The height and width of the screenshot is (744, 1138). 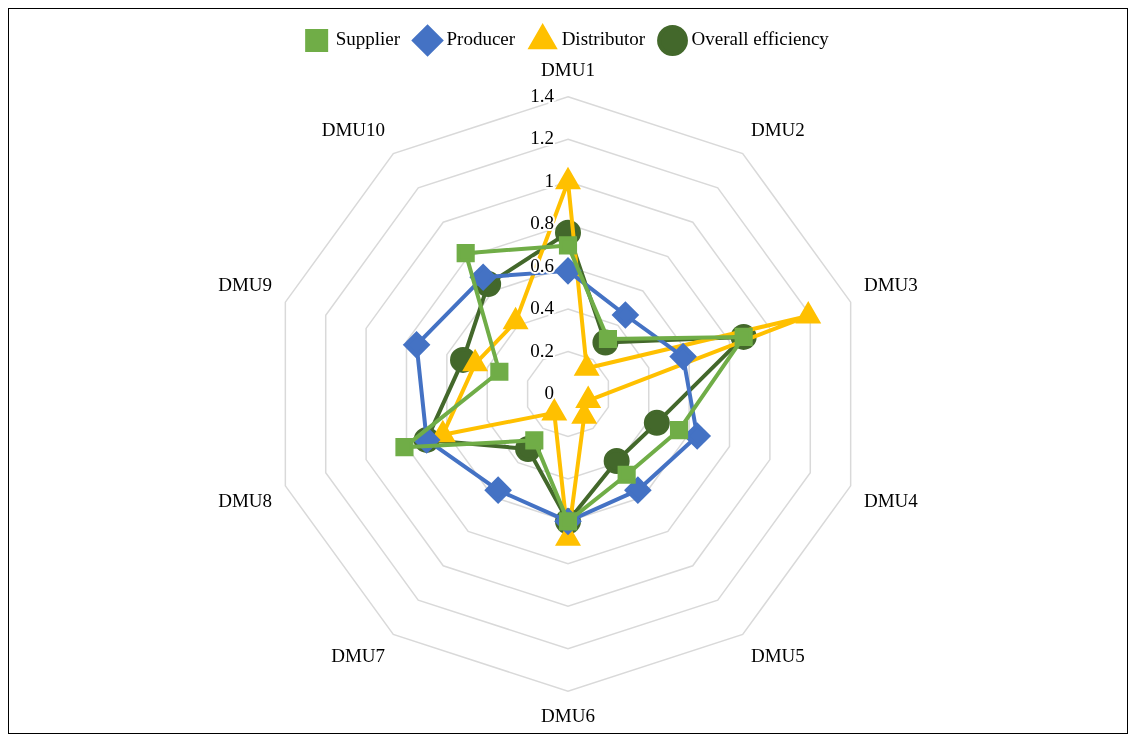 What do you see at coordinates (890, 285) in the screenshot?
I see `spoke-label: DMU3` at bounding box center [890, 285].